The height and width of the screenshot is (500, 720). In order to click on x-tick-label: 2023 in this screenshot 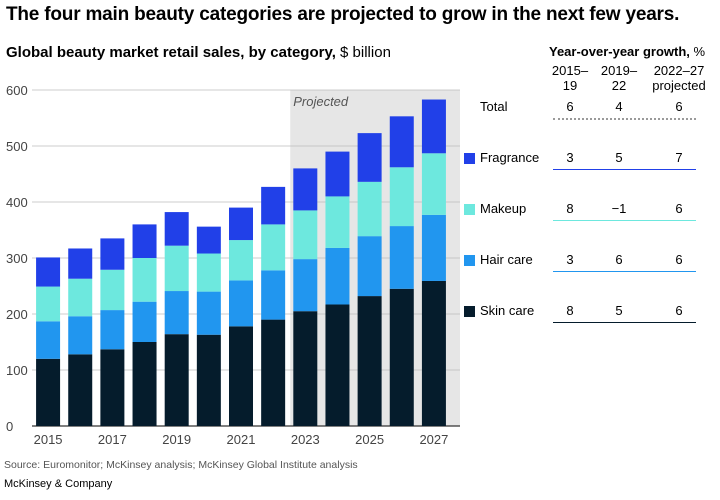, I will do `click(305, 439)`.